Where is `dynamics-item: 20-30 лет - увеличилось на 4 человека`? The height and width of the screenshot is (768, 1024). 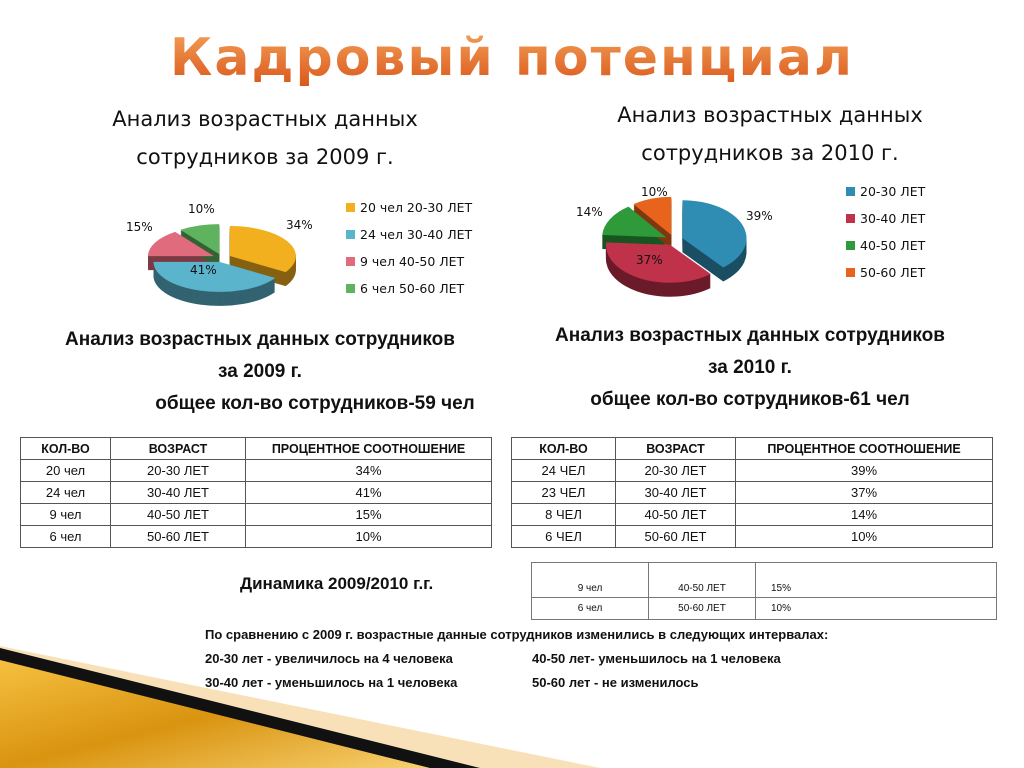
dynamics-item: 20-30 лет - увеличилось на 4 человека is located at coordinates (329, 658).